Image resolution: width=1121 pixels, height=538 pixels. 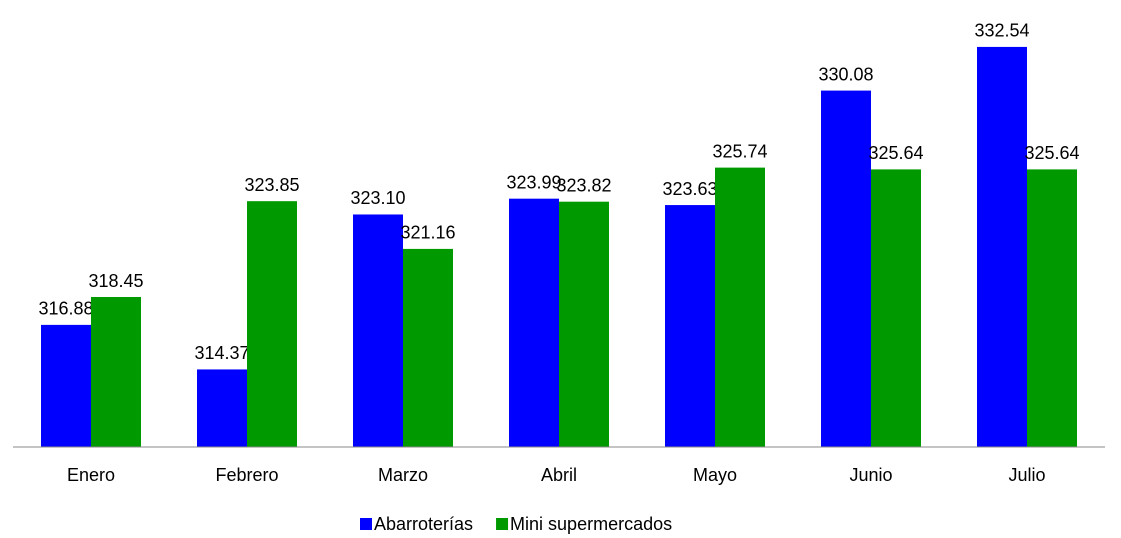 What do you see at coordinates (377, 198) in the screenshot?
I see `data-label: 323.10` at bounding box center [377, 198].